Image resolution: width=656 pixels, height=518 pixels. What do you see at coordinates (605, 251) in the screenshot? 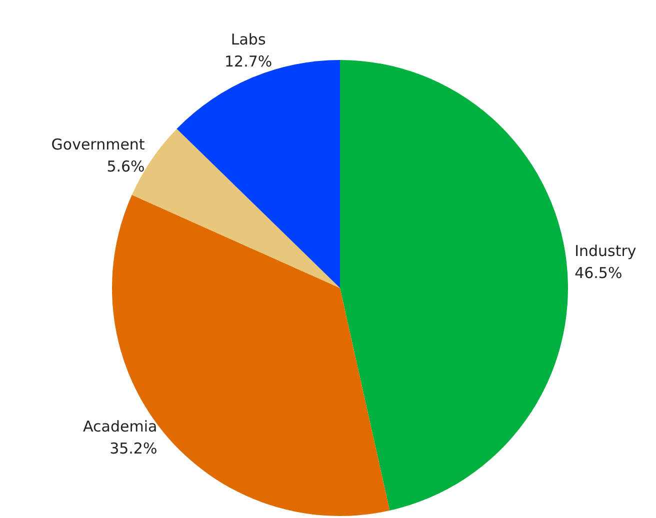
I see `slice-label: Industry` at bounding box center [605, 251].